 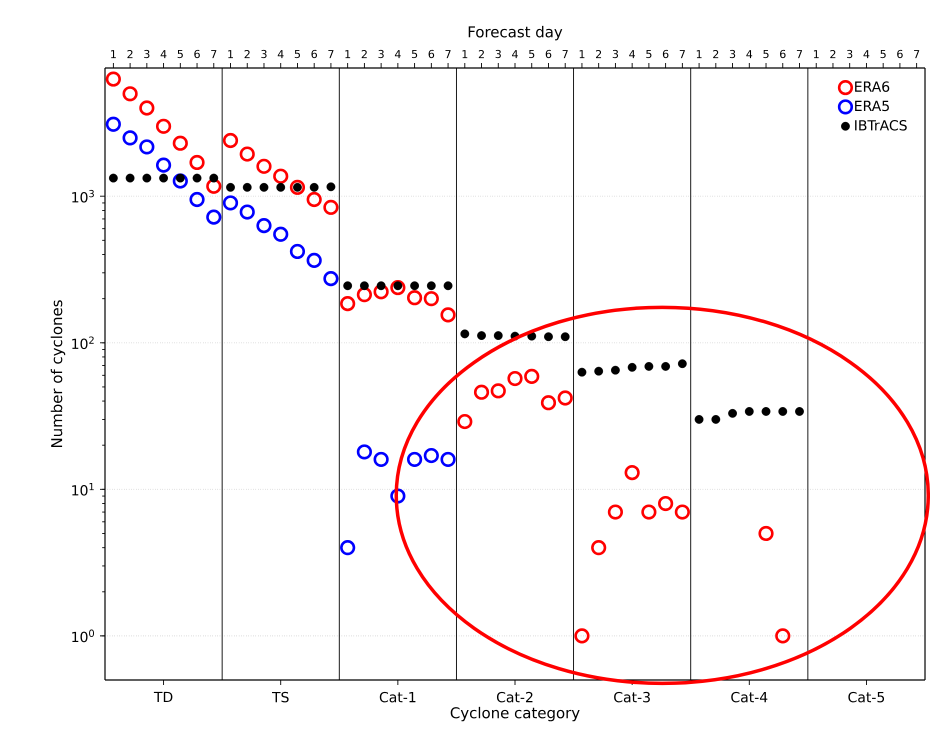 What do you see at coordinates (280, 697) in the screenshot?
I see `text: TS` at bounding box center [280, 697].